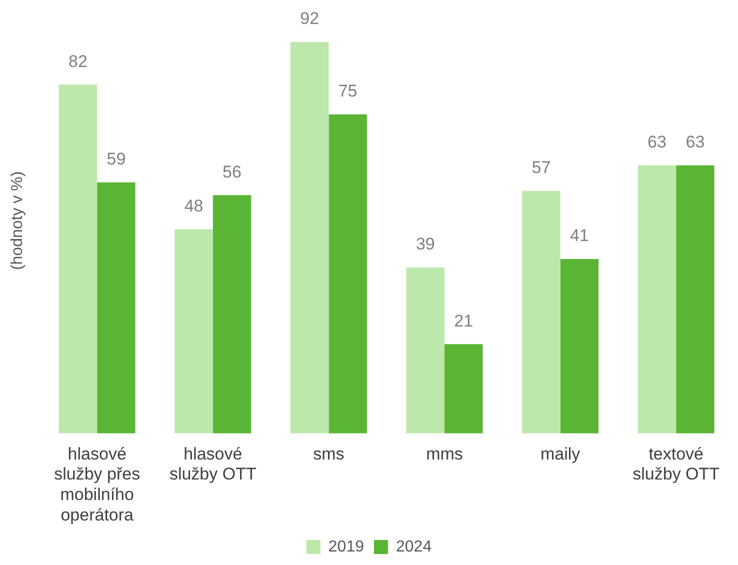  What do you see at coordinates (194, 206) in the screenshot?
I see `data-label: 48` at bounding box center [194, 206].